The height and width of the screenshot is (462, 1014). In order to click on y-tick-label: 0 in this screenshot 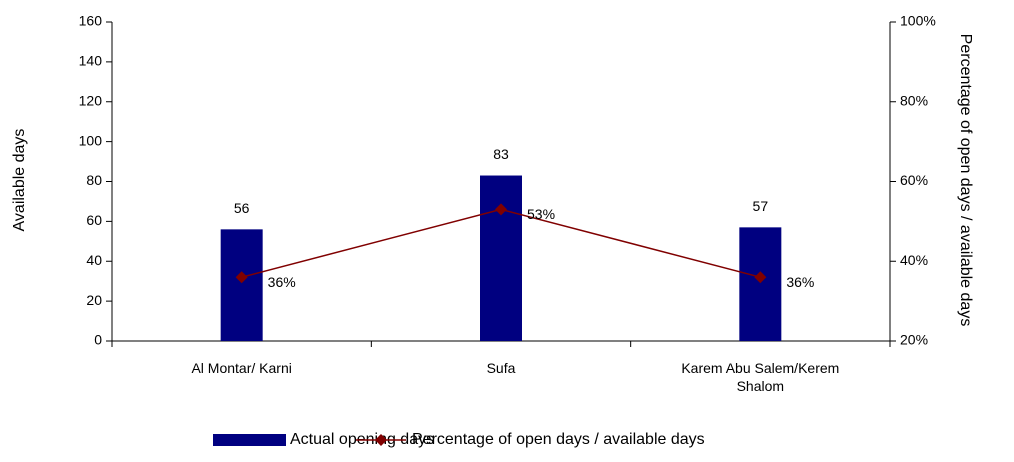, I will do `click(98, 340)`.